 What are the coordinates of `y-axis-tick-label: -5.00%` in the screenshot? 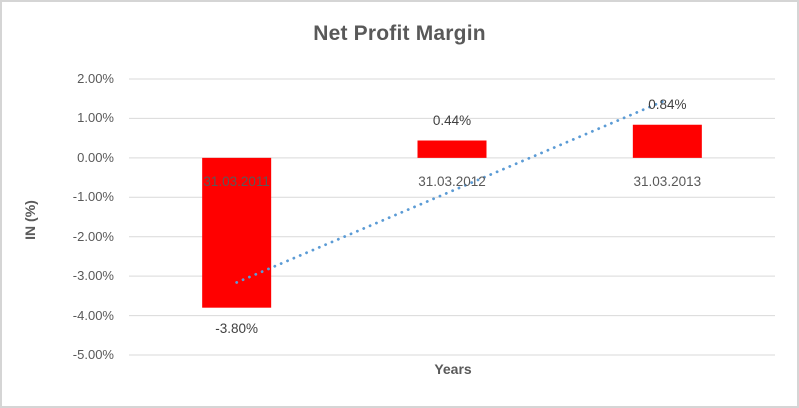 It's located at (93, 354).